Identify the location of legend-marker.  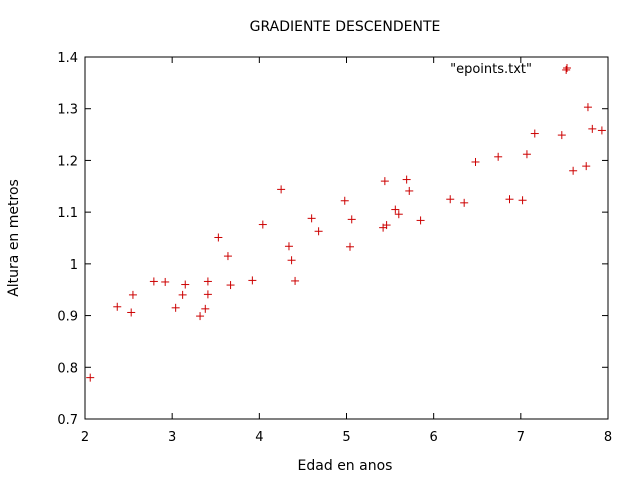
(567, 68).